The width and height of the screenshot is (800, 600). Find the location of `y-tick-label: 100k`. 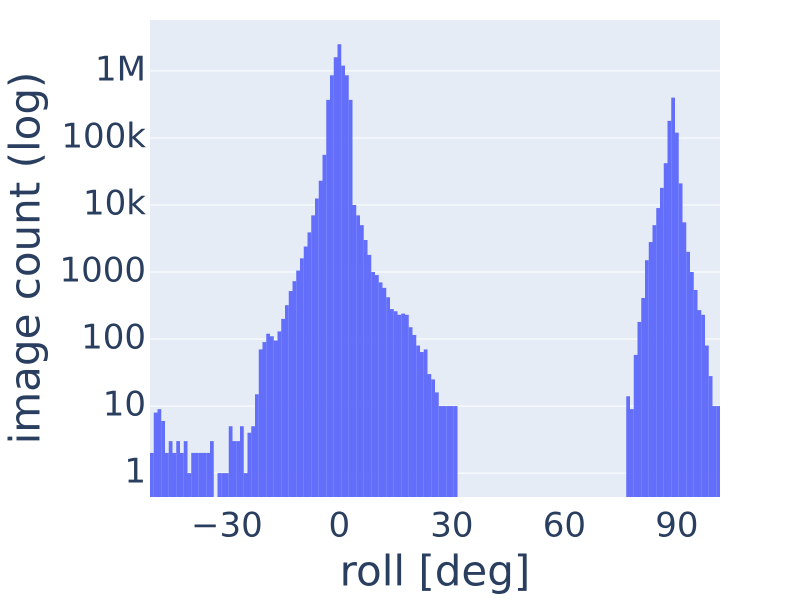

y-tick-label: 100k is located at coordinates (103, 136).